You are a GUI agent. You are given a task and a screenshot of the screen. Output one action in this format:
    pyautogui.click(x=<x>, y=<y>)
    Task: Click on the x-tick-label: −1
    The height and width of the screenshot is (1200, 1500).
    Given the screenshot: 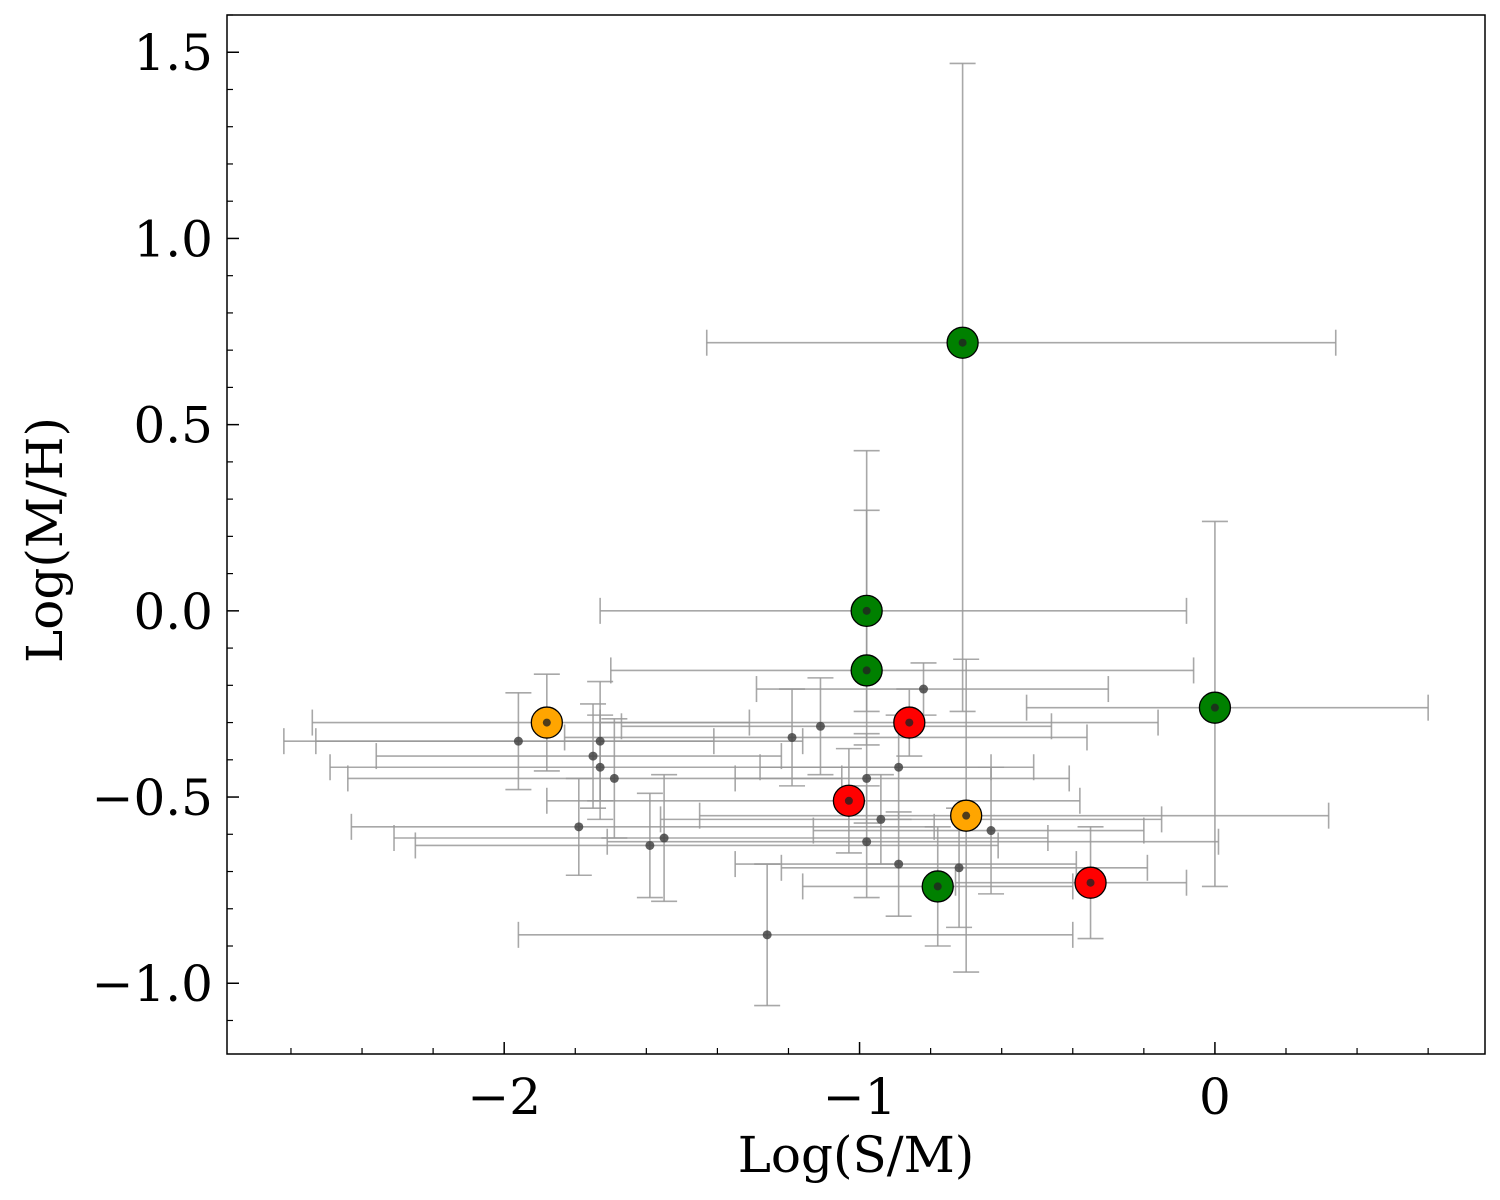 What is the action you would take?
    pyautogui.click(x=860, y=1097)
    